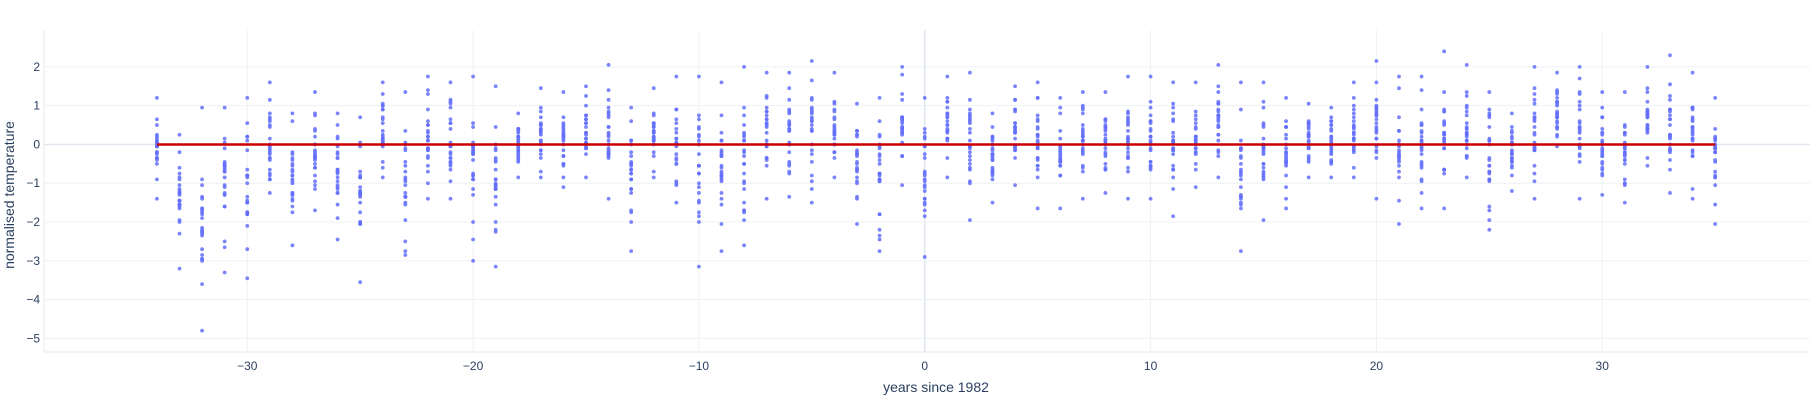  I want to click on y-tick-label: −2, so click(33, 222).